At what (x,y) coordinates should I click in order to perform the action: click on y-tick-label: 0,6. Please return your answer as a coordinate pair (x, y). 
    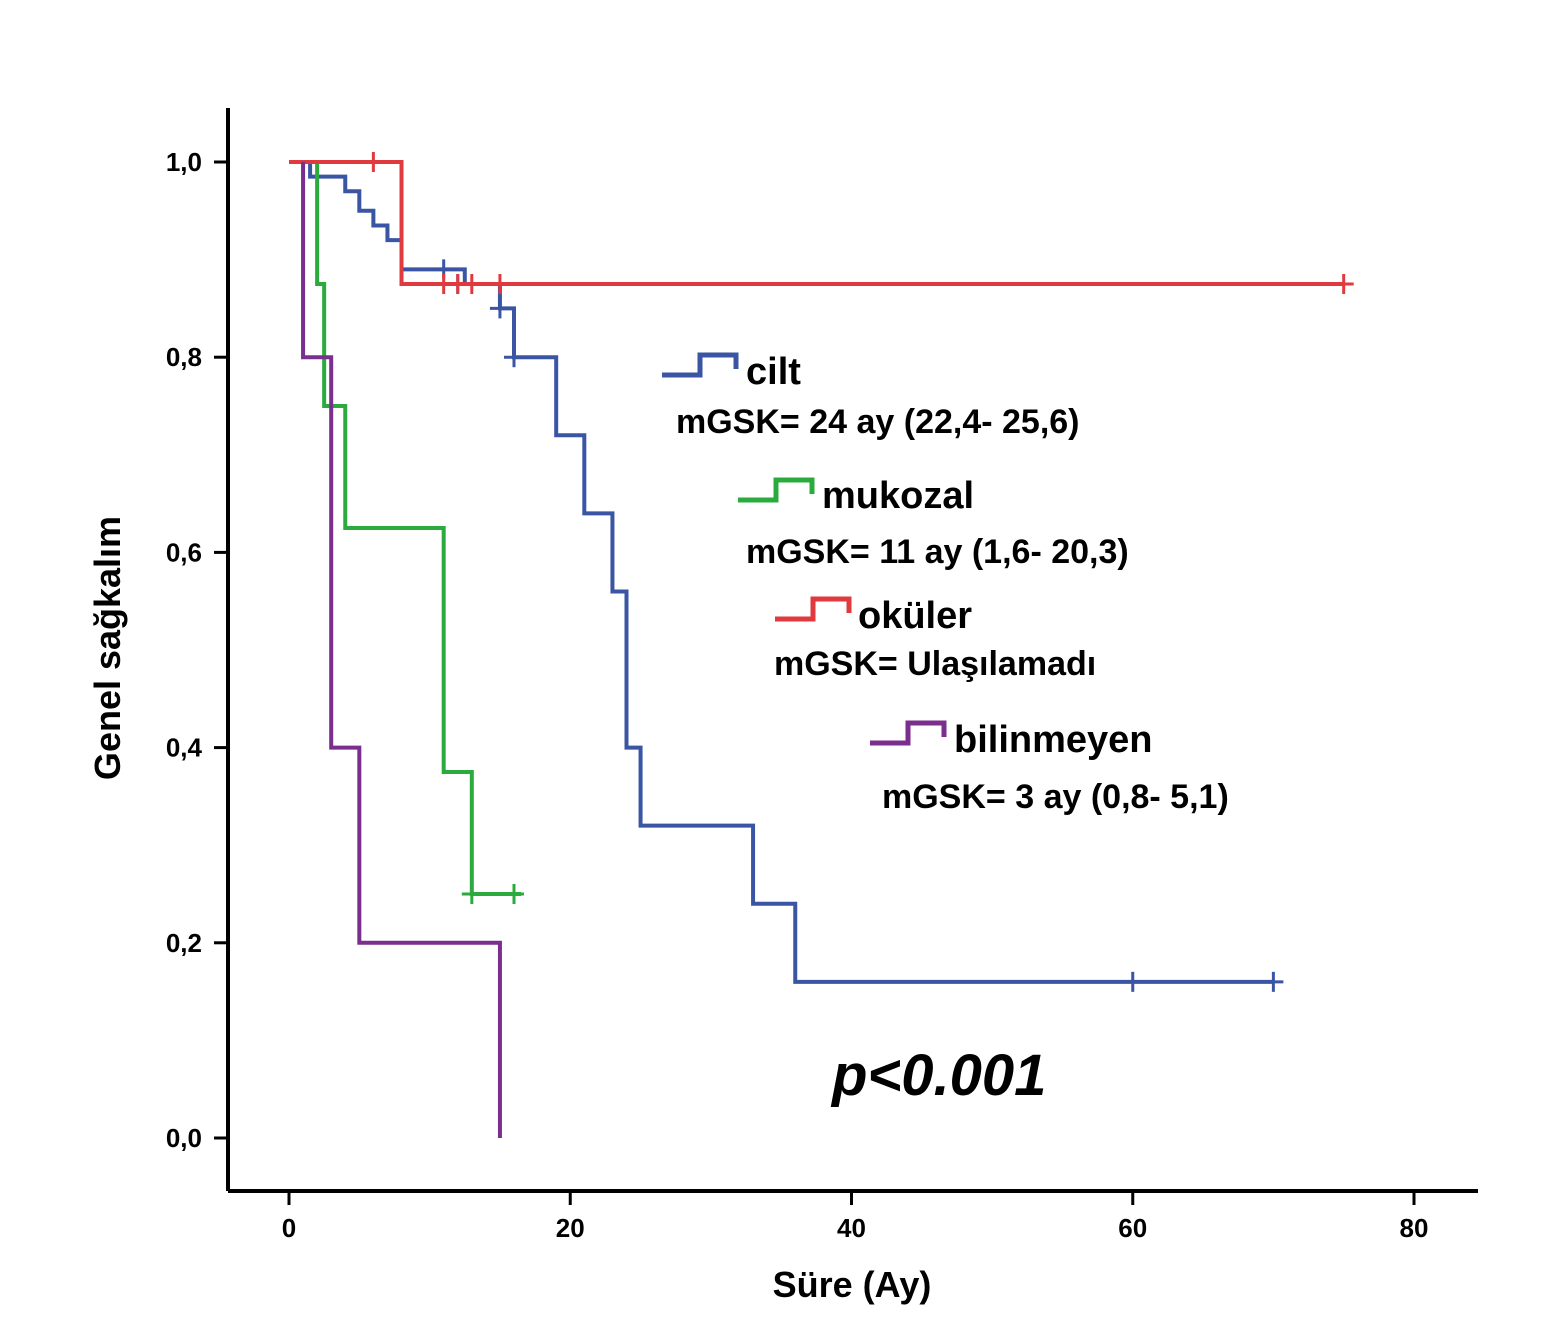
    Looking at the image, I should click on (184, 552).